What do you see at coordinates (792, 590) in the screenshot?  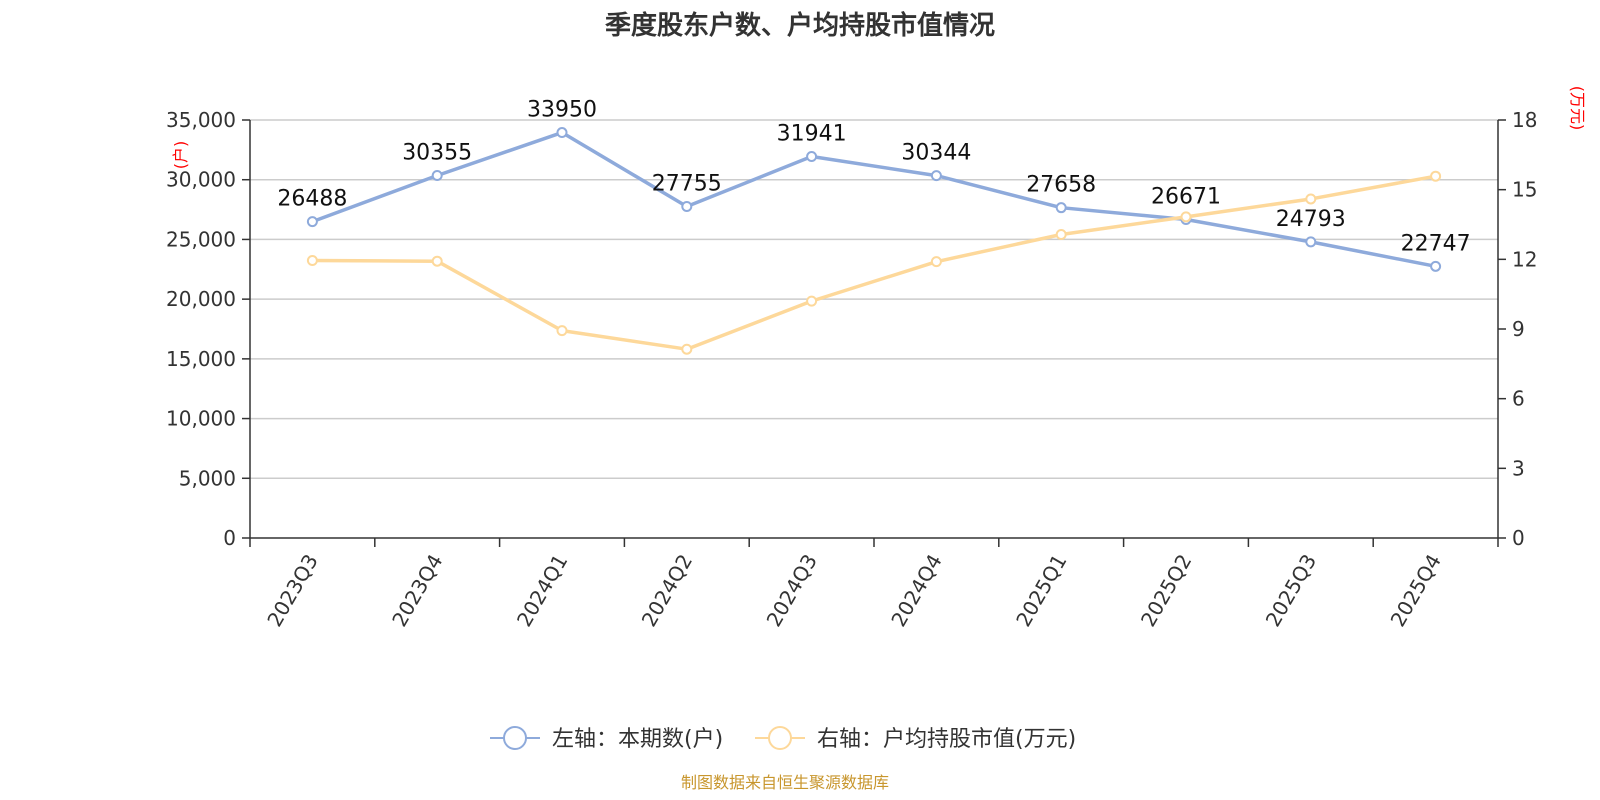 I see `x-tick-label: 2024Q3` at bounding box center [792, 590].